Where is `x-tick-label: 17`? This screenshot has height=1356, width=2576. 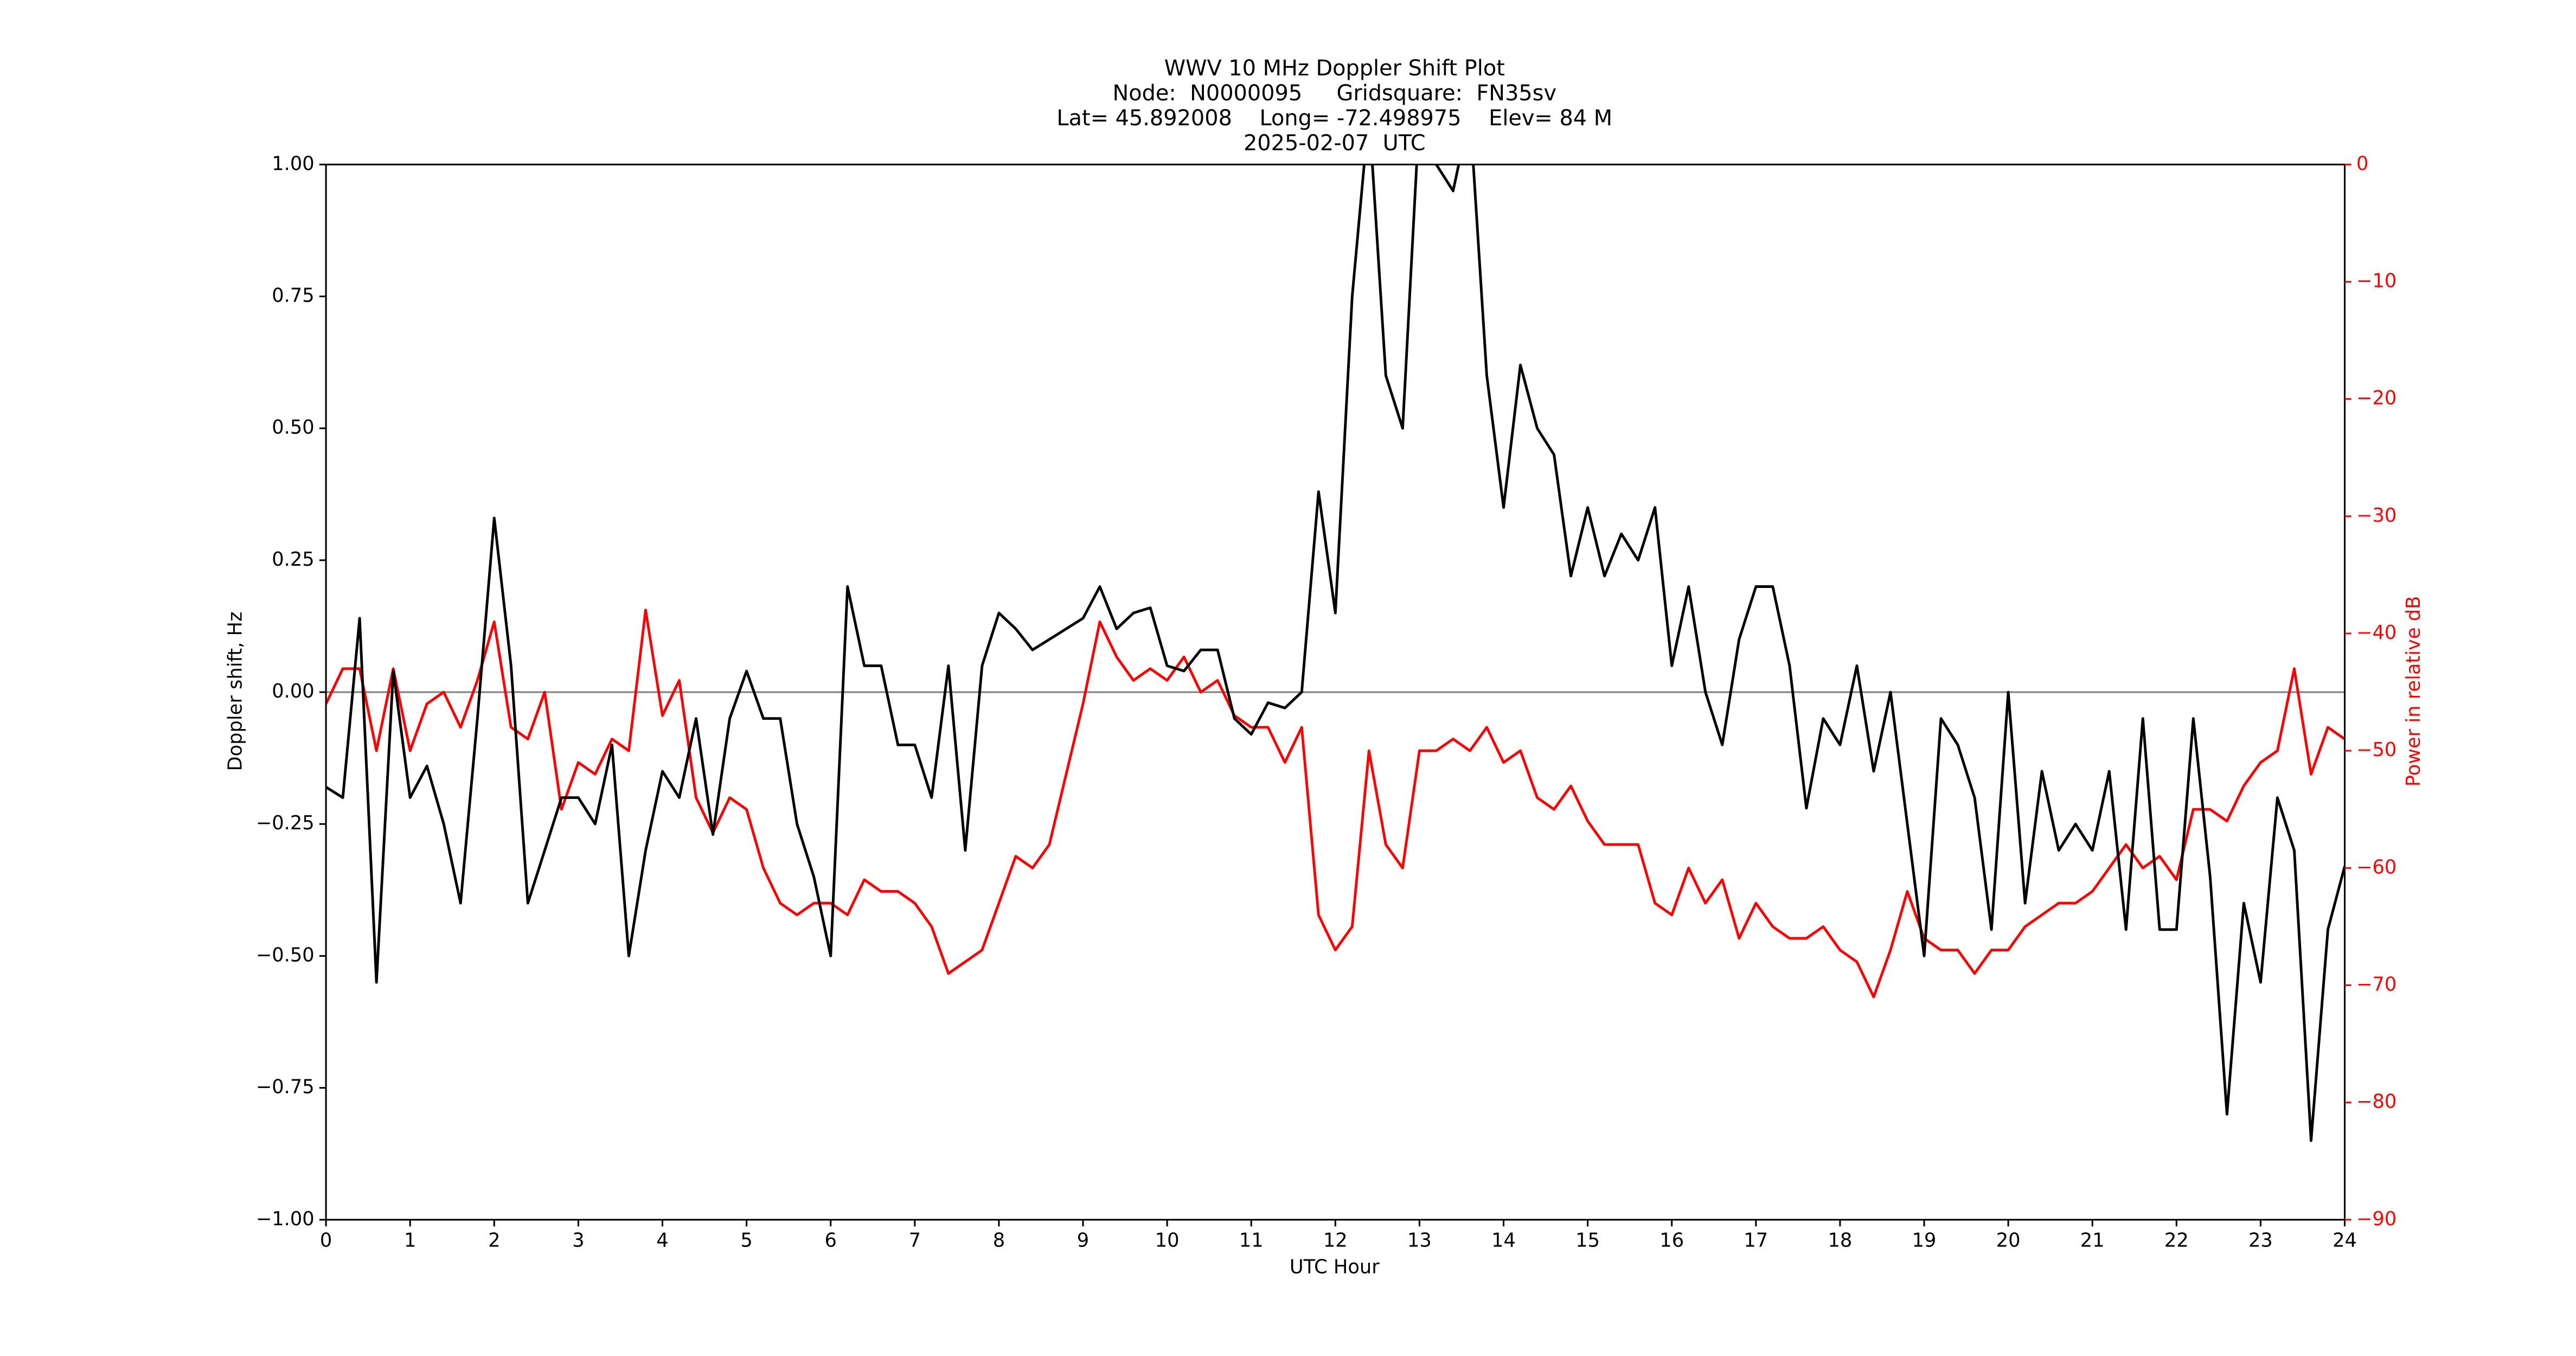 x-tick-label: 17 is located at coordinates (1756, 1241).